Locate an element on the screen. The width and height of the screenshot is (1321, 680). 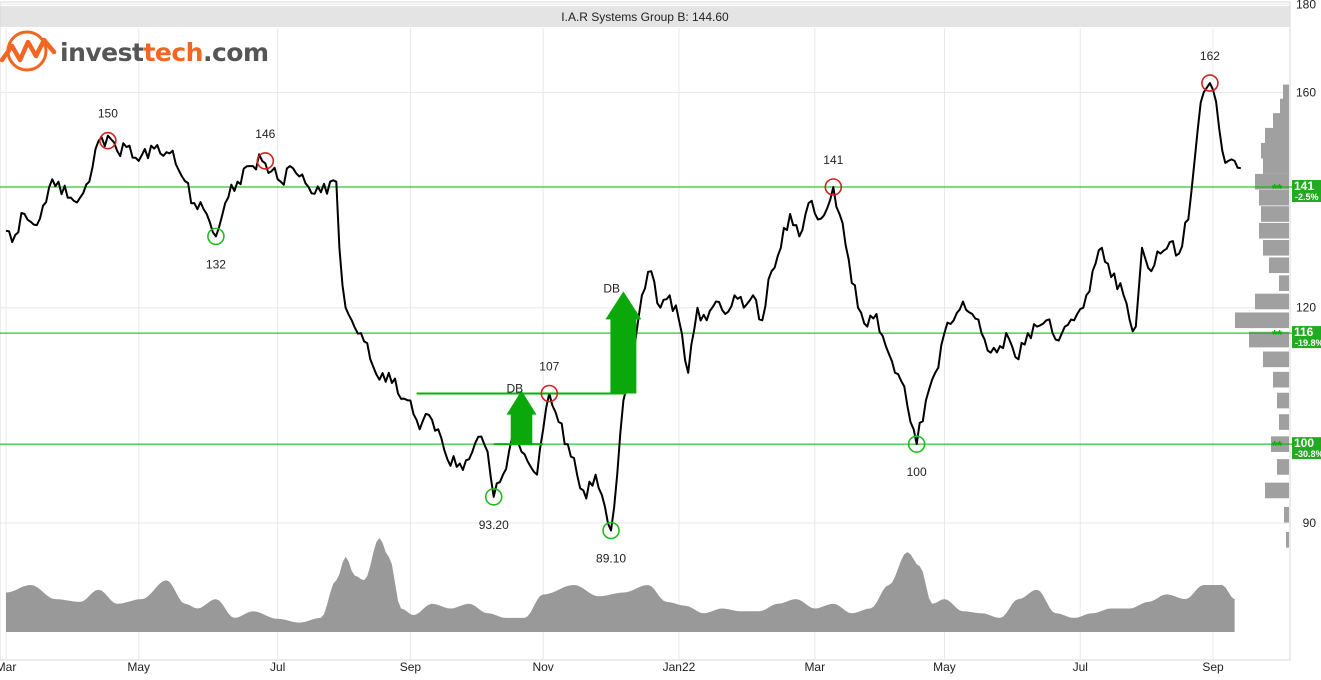
peak-label: 162 is located at coordinates (1210, 56).